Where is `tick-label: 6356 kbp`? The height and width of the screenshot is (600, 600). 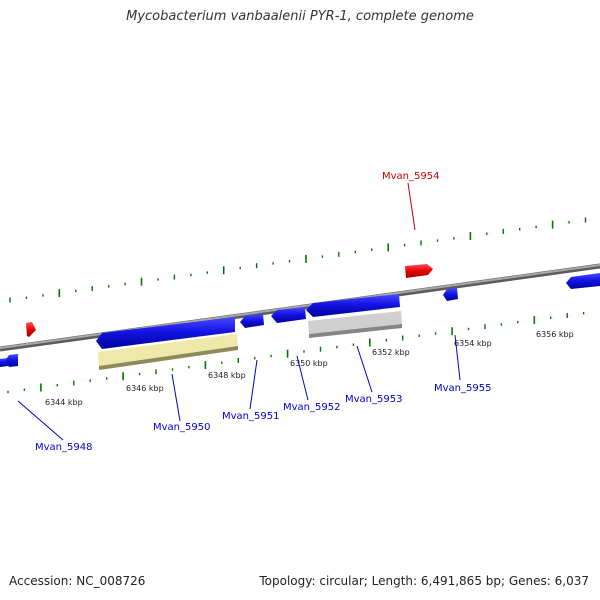 tick-label: 6356 kbp is located at coordinates (555, 334).